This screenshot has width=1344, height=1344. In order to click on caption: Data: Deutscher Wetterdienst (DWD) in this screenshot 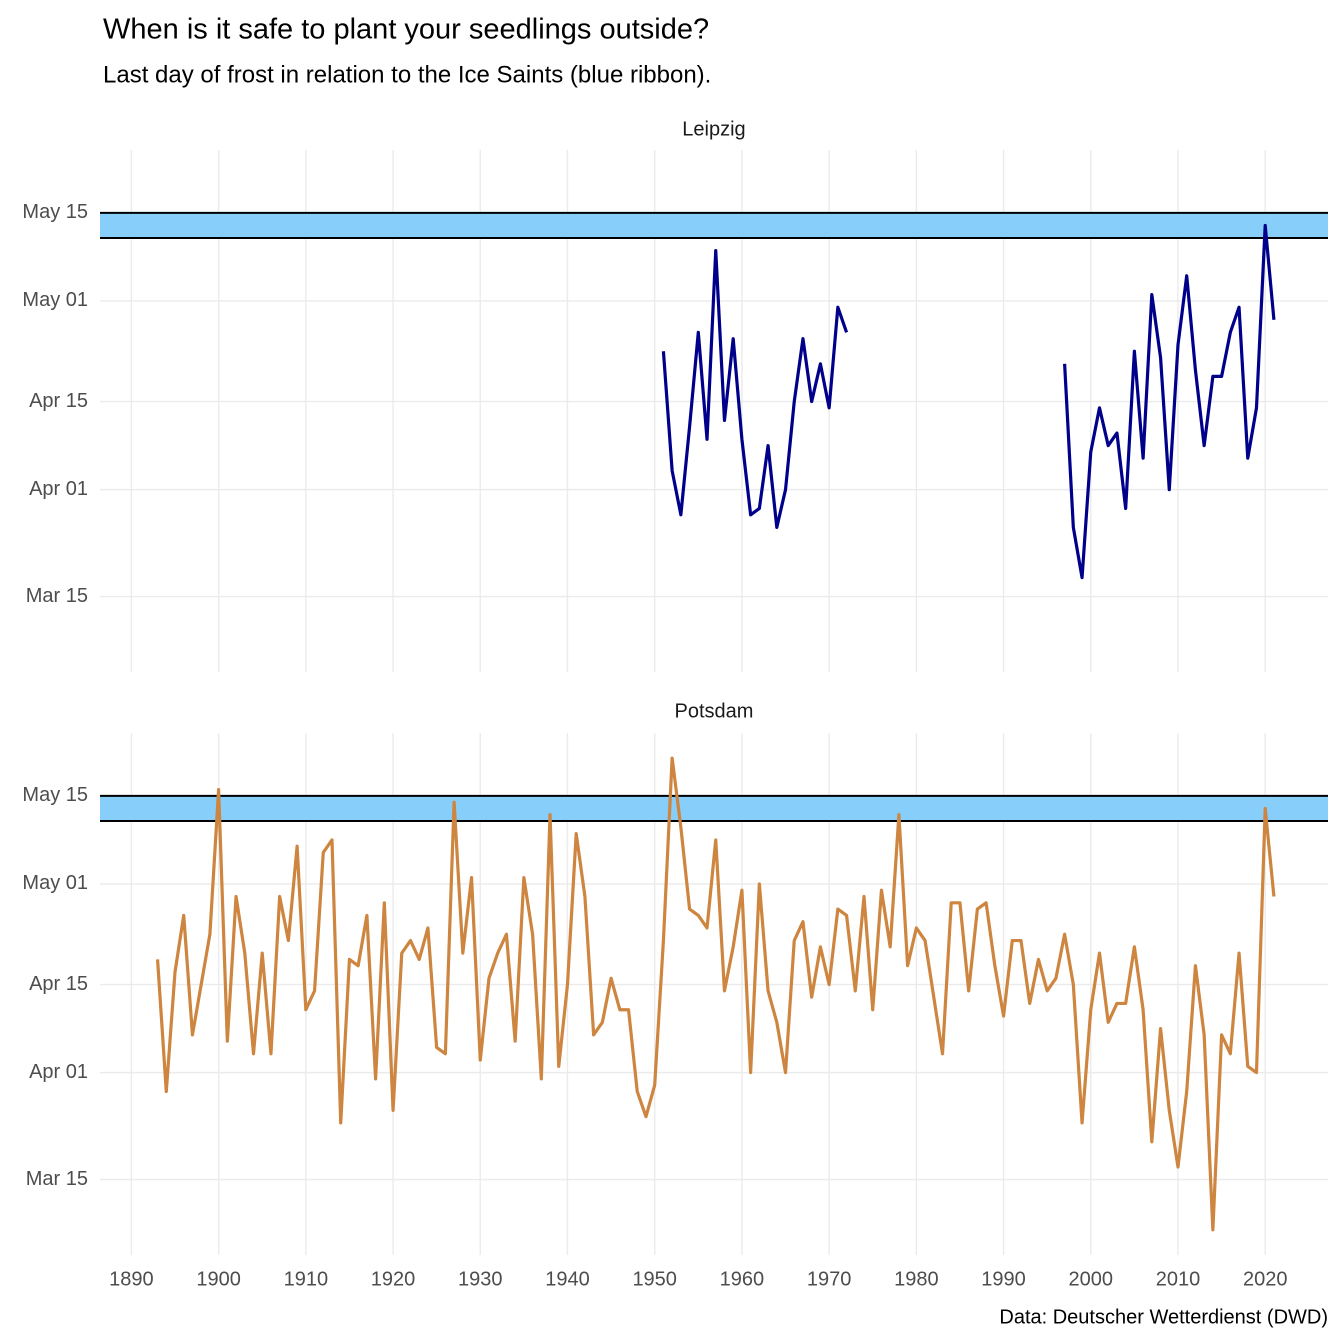, I will do `click(1163, 1317)`.